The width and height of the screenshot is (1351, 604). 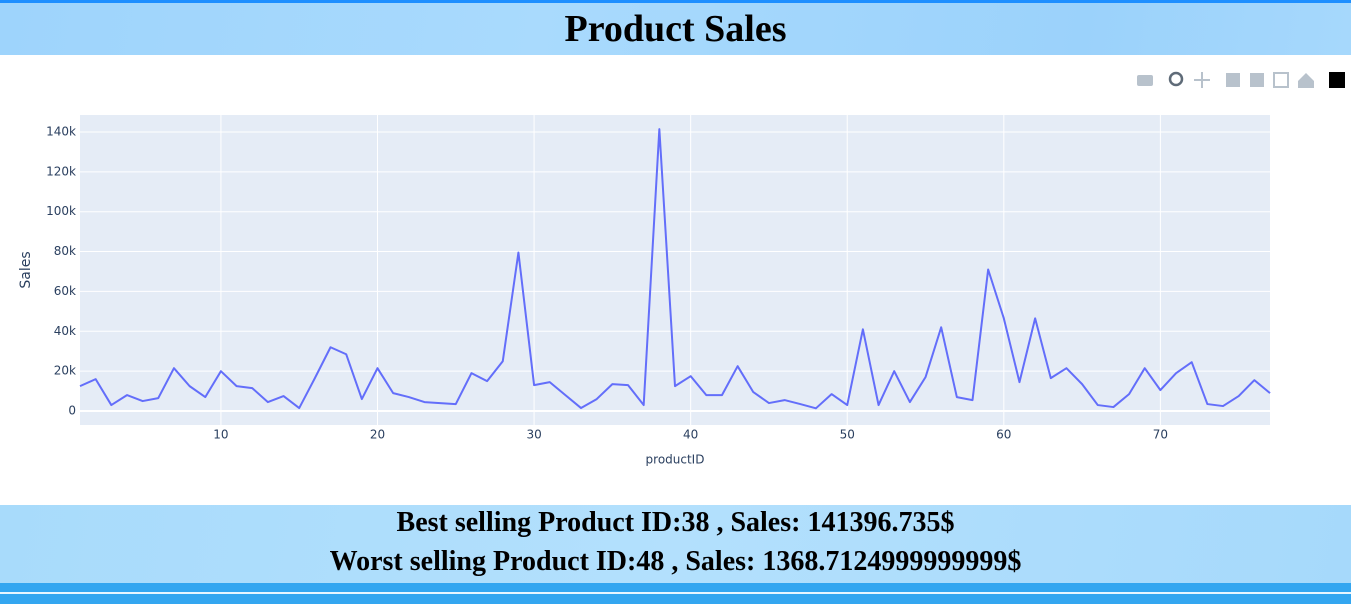 I want to click on plotly-logo, so click(x=1337, y=80).